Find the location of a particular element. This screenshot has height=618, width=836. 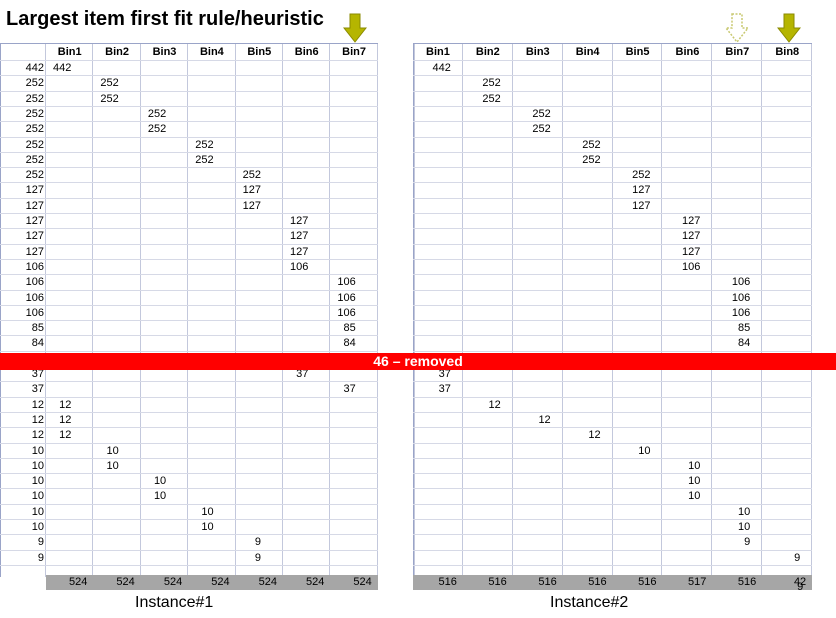

bin8-arrow-icon is located at coordinates (789, 28).